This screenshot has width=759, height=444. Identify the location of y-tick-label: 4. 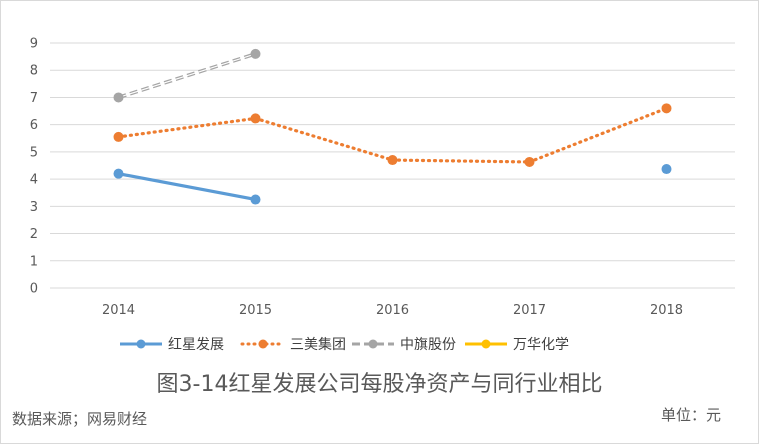
(34, 180).